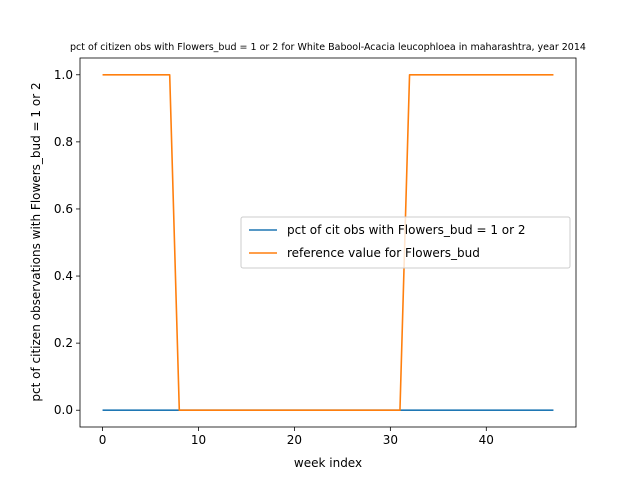 The height and width of the screenshot is (480, 640). What do you see at coordinates (390, 440) in the screenshot?
I see `x-tick-label: 30` at bounding box center [390, 440].